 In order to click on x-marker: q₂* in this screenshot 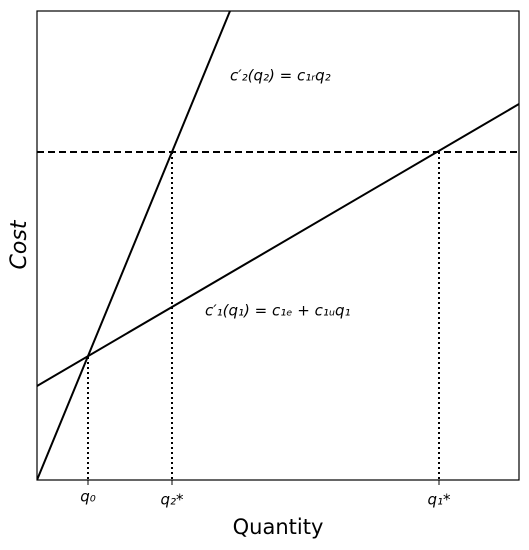, I will do `click(172, 500)`.